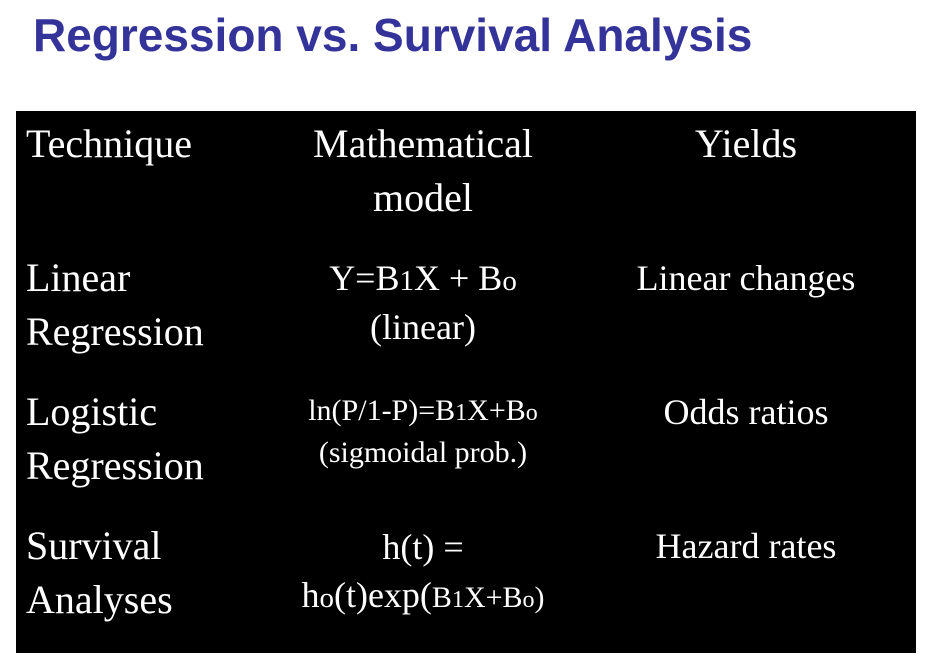  I want to click on row-logistic-technique: Logistic Regression, so click(146, 439).